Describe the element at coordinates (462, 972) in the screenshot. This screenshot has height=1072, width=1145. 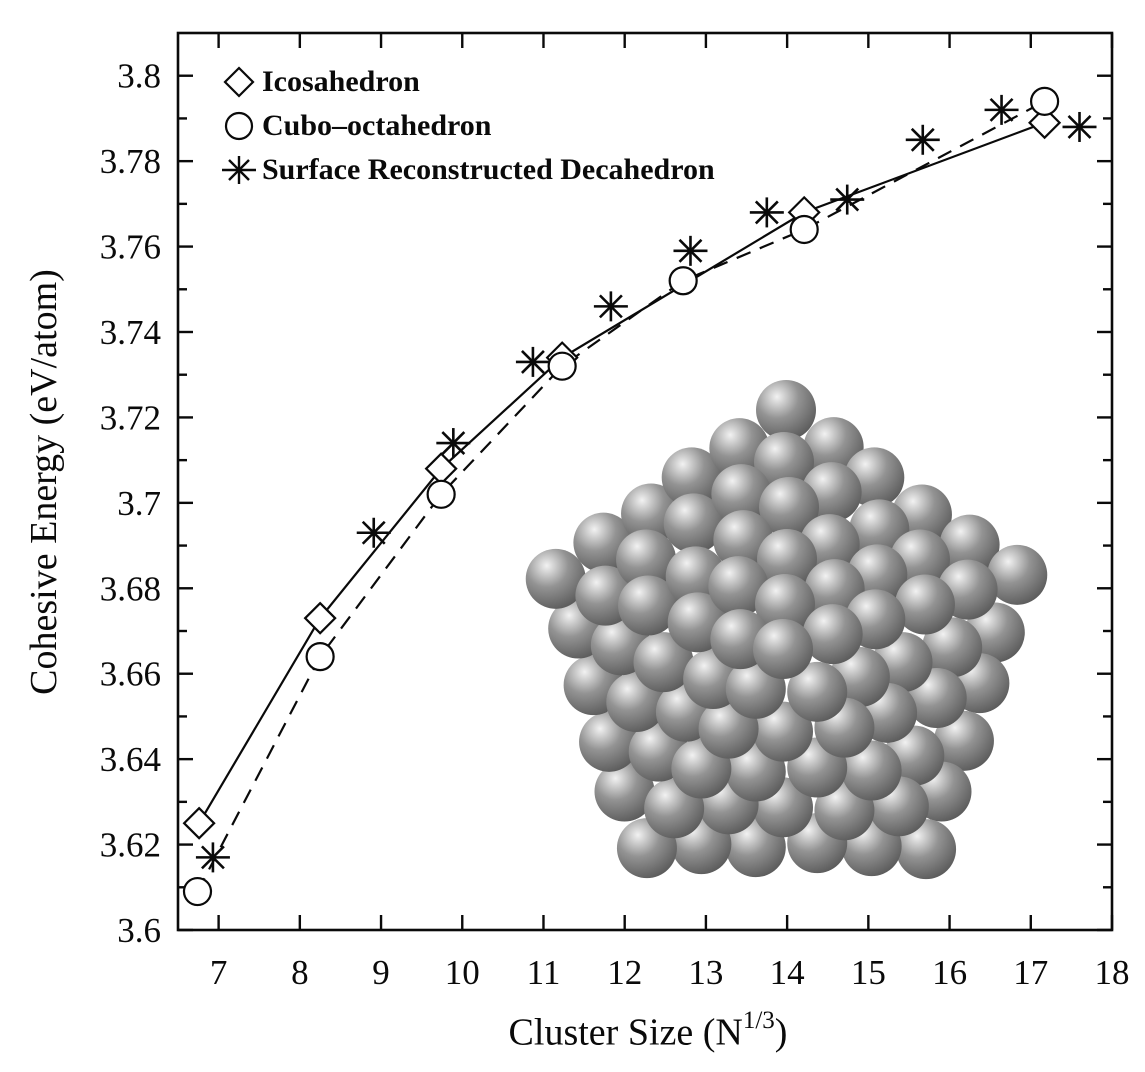
I see `x-tick-label: 10` at that location.